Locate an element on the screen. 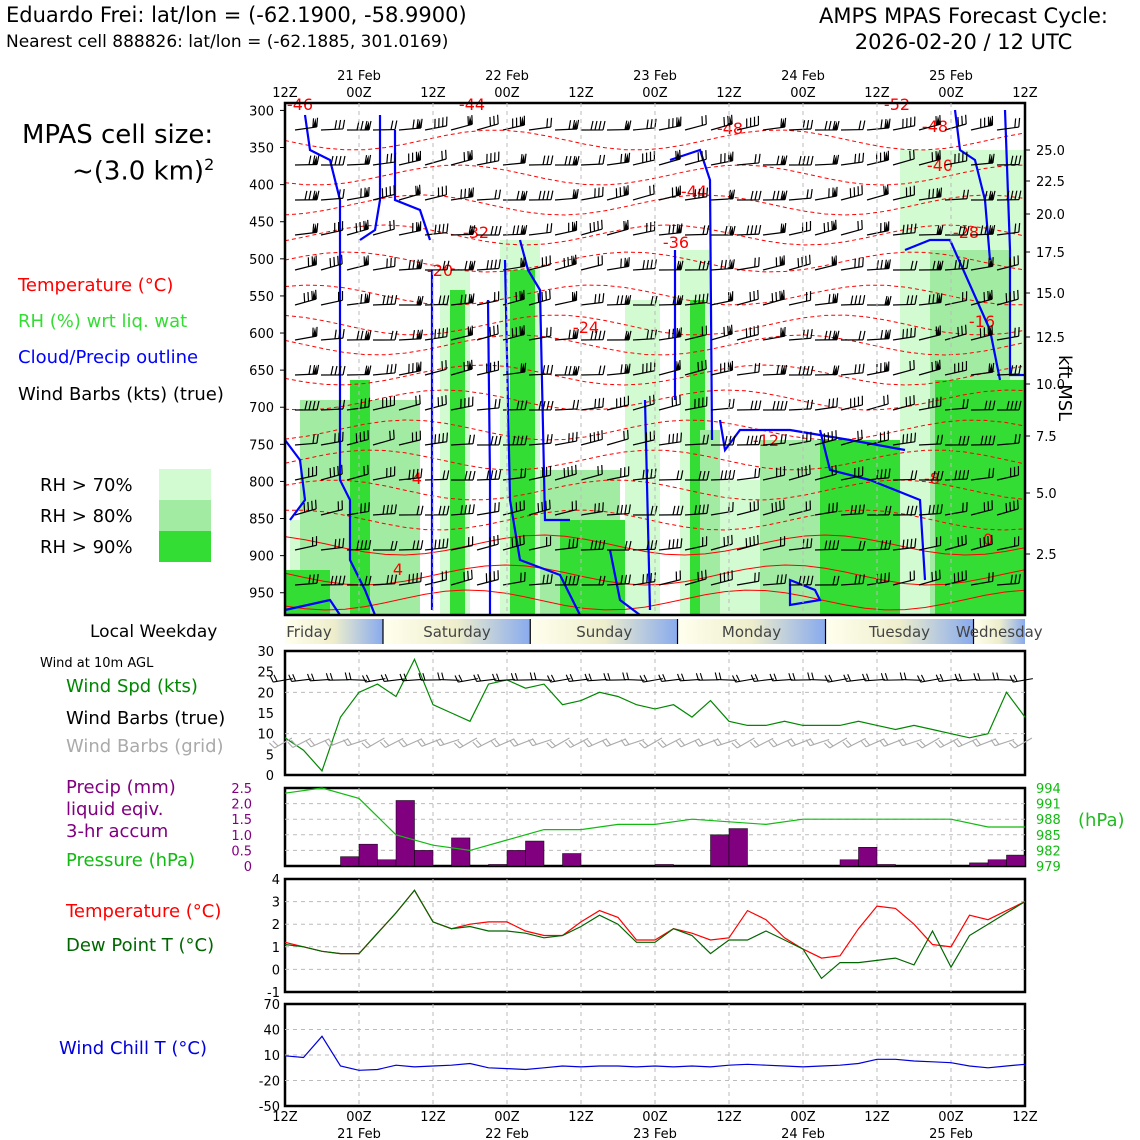 Image resolution: width=1140 pixels, height=1140 pixels. wind-ytick-10: 10 is located at coordinates (265, 735).